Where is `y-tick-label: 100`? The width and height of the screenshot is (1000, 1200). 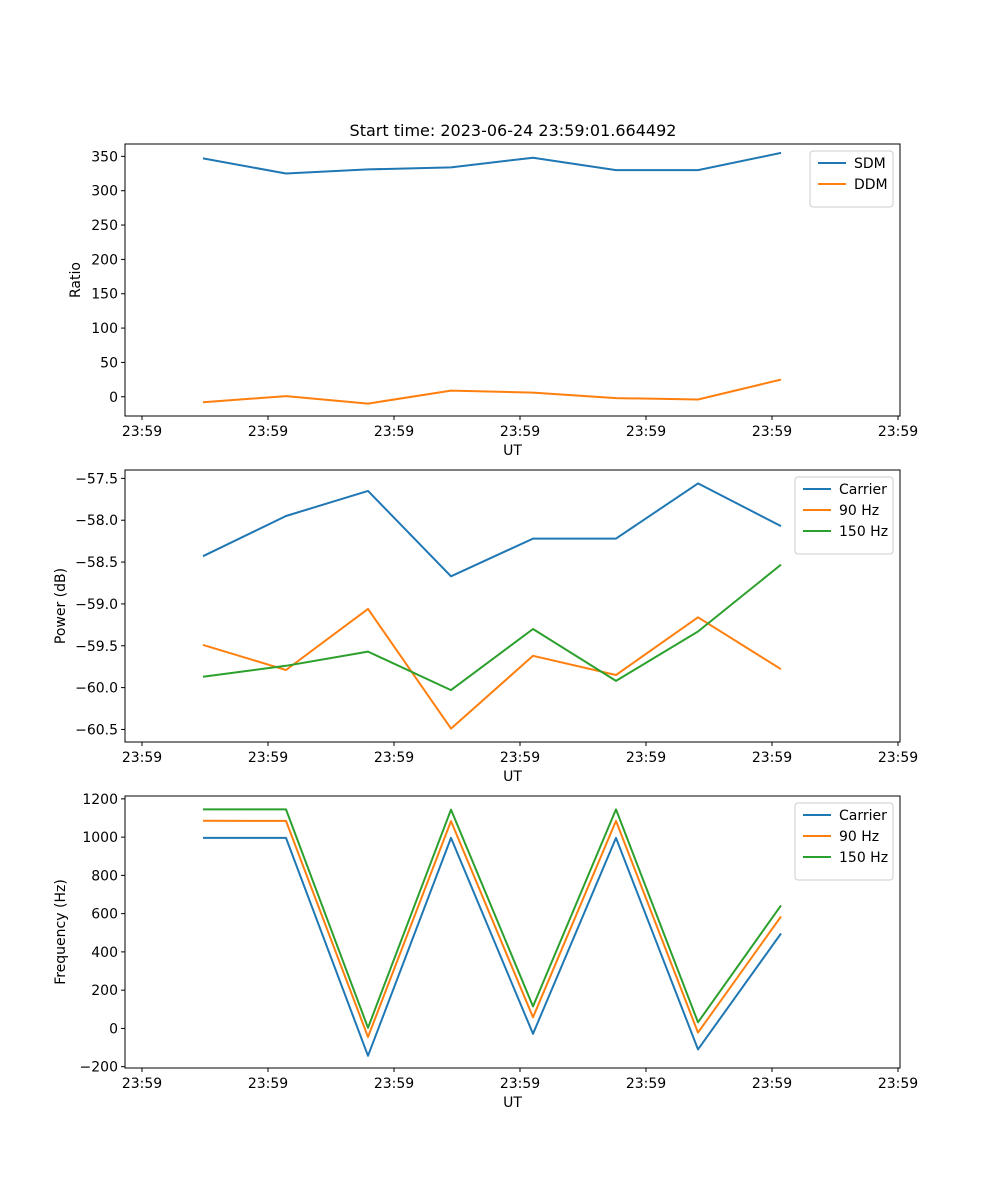 y-tick-label: 100 is located at coordinates (104, 329).